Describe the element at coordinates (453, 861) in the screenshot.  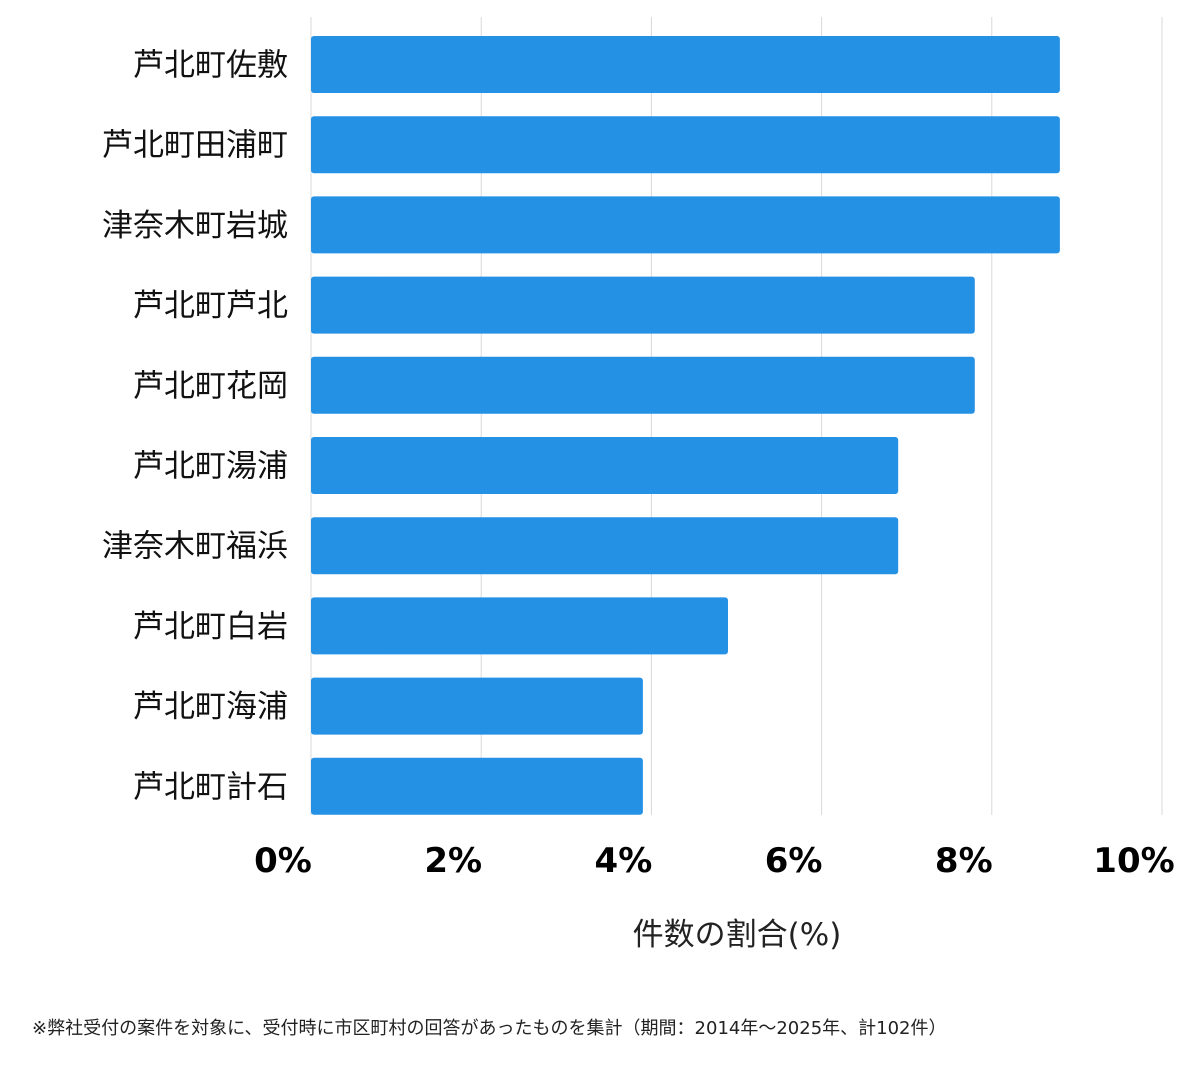
I see `x-tick-label: 2%` at that location.